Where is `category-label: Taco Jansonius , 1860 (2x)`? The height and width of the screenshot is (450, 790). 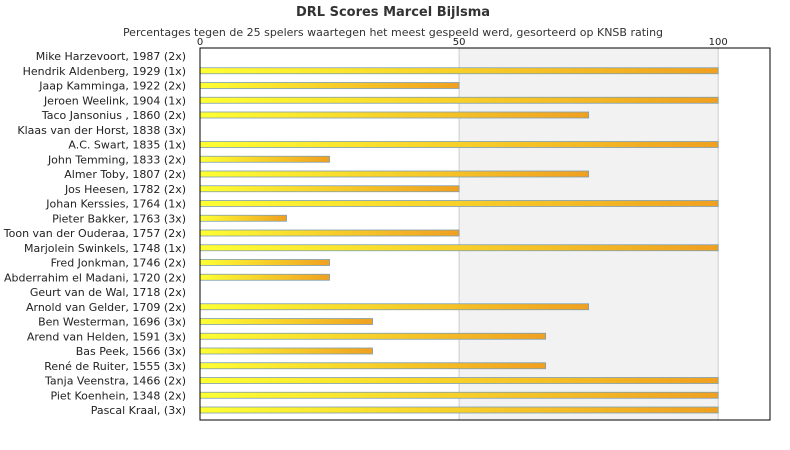
category-label: Taco Jansonius , 1860 (2x) is located at coordinates (113, 115).